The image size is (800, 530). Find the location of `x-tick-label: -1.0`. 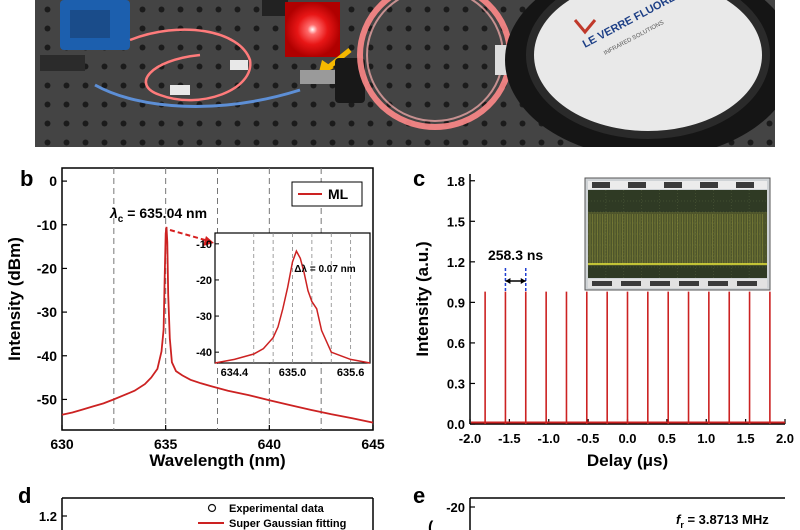

x-tick-label: -1.0 is located at coordinates (549, 438).